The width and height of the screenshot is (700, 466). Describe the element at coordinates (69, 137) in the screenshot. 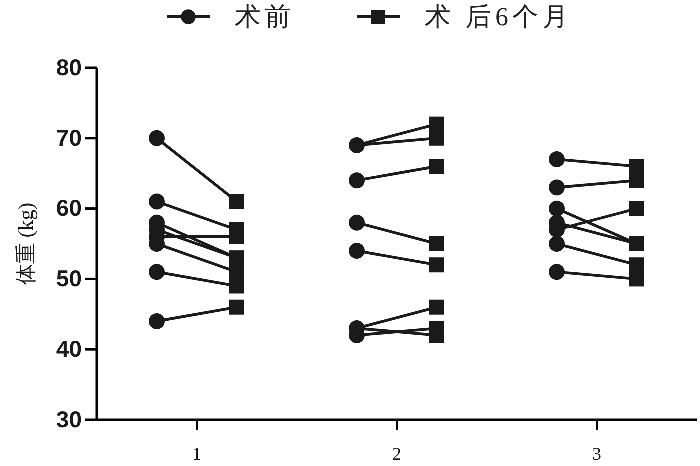

I see `y-tick-label: 70` at that location.